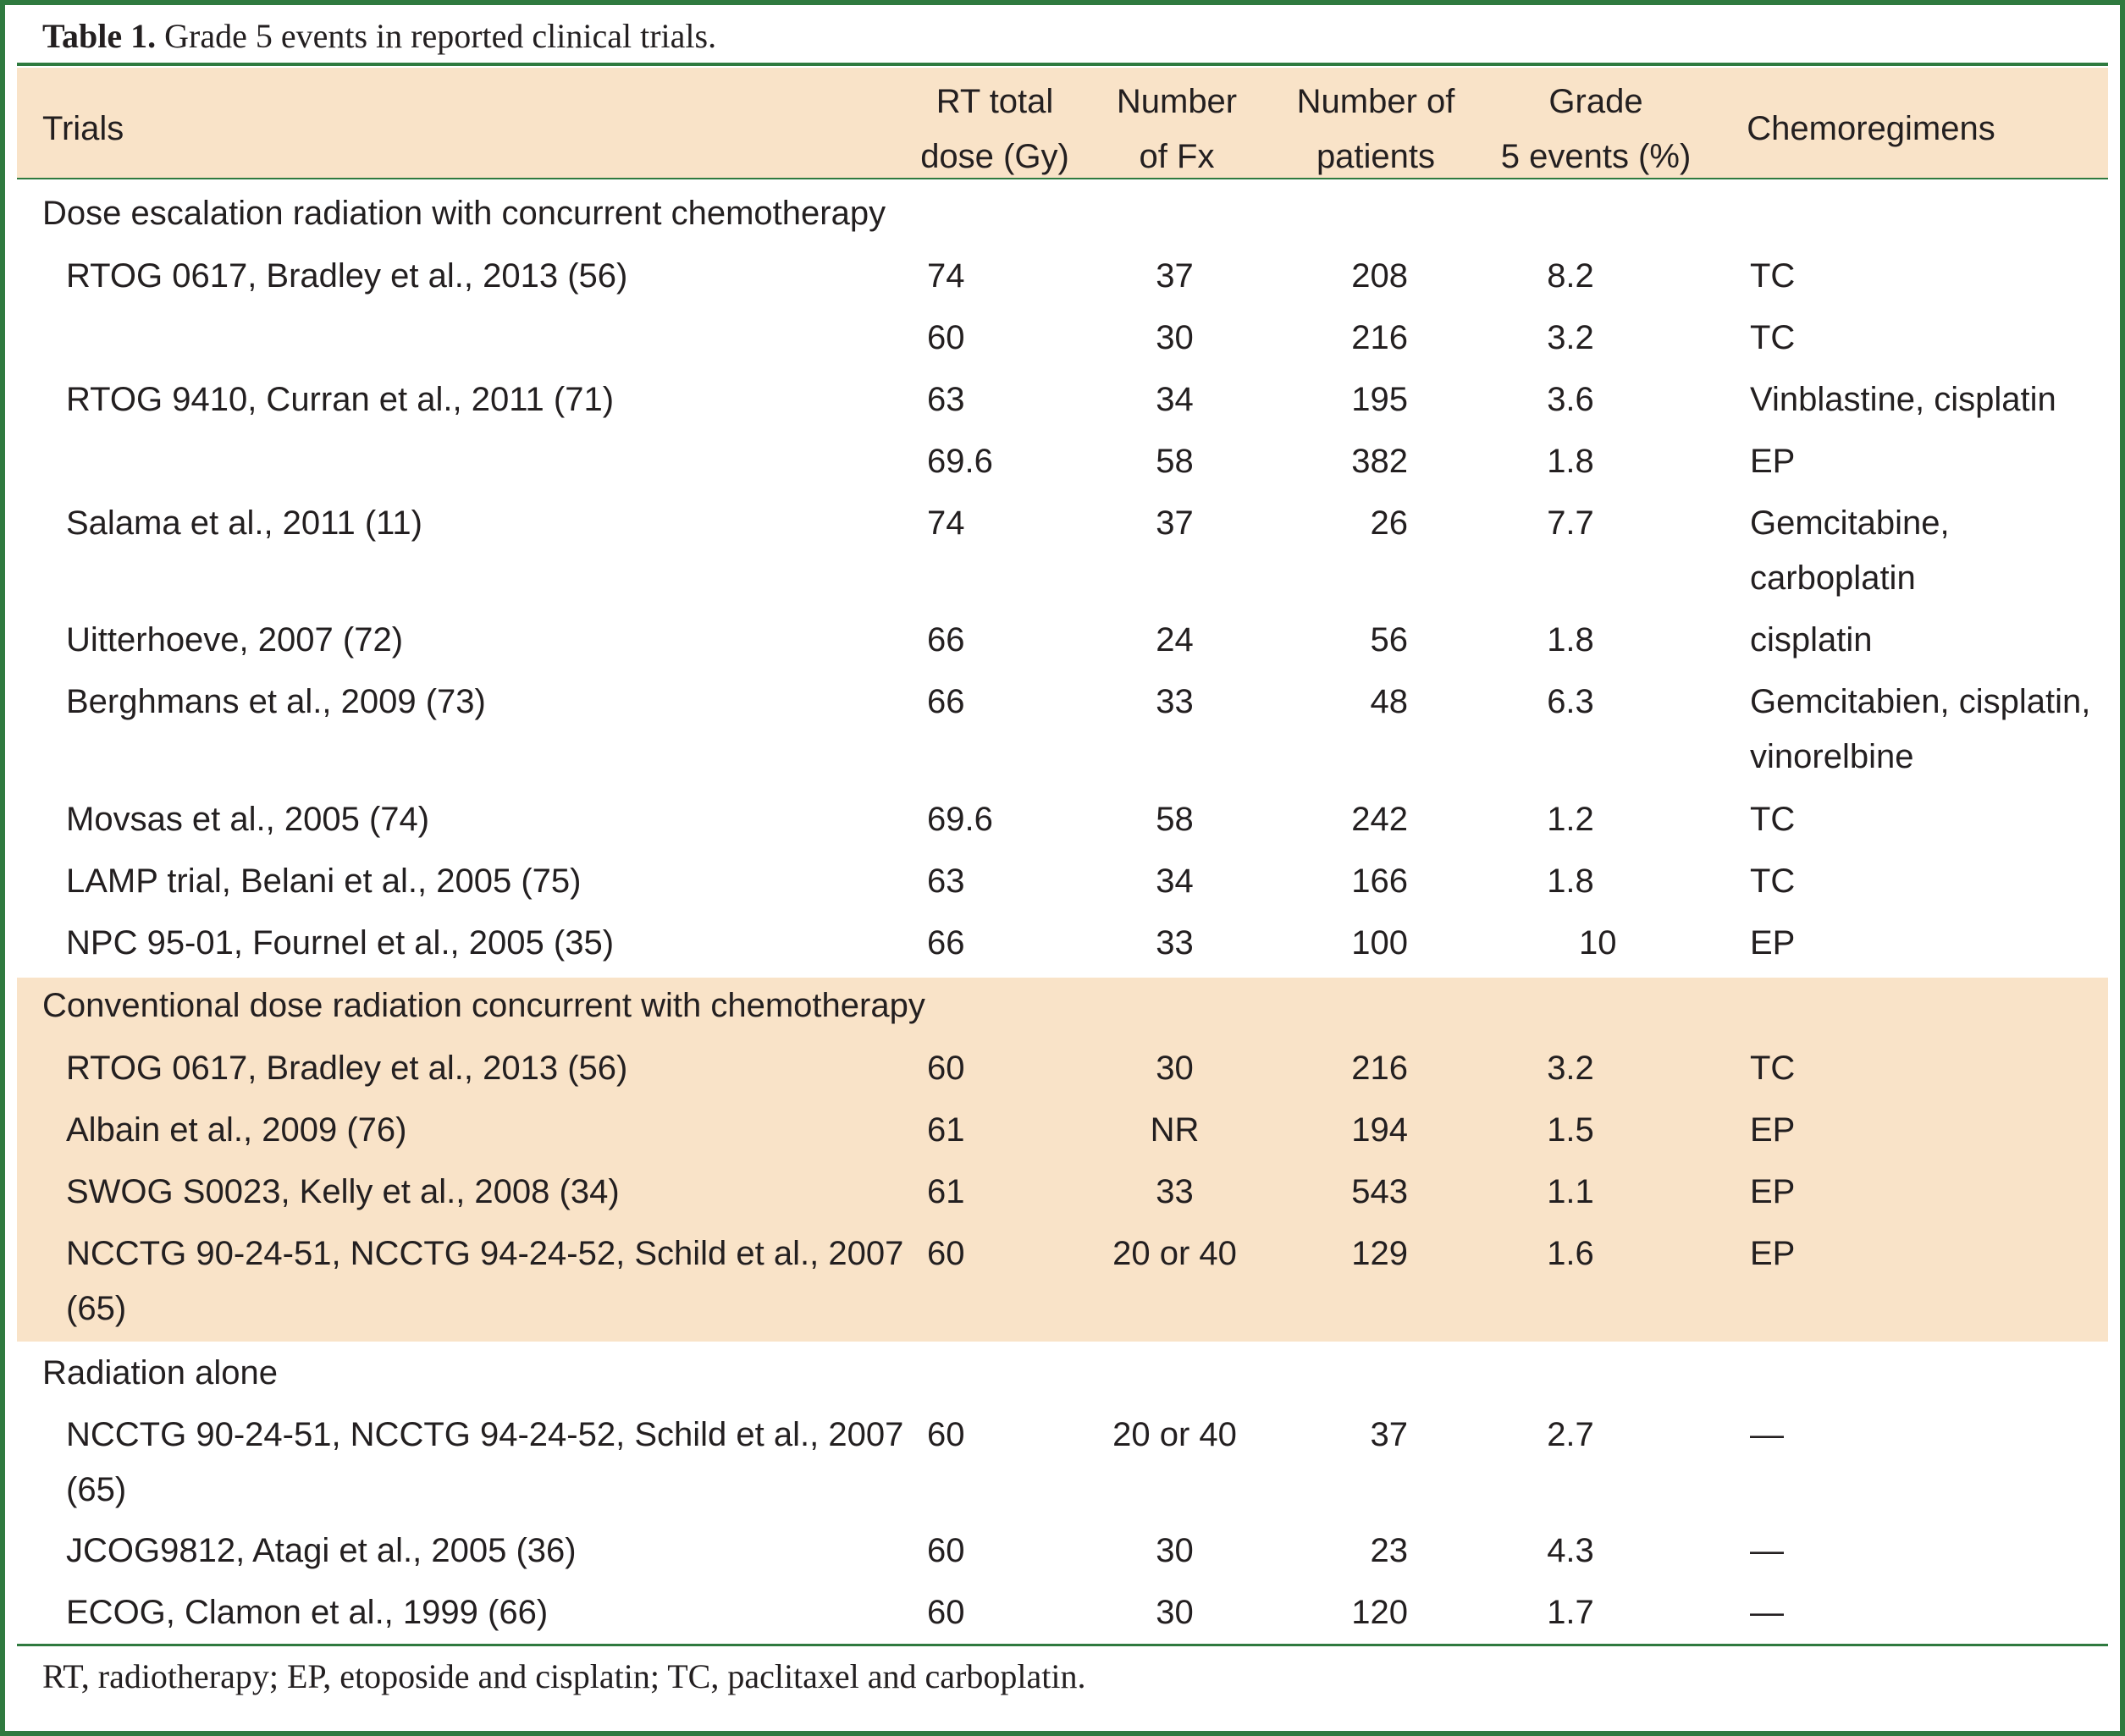 This screenshot has width=2125, height=1736. I want to click on chemo-cell: cisplatin, so click(1811, 640).